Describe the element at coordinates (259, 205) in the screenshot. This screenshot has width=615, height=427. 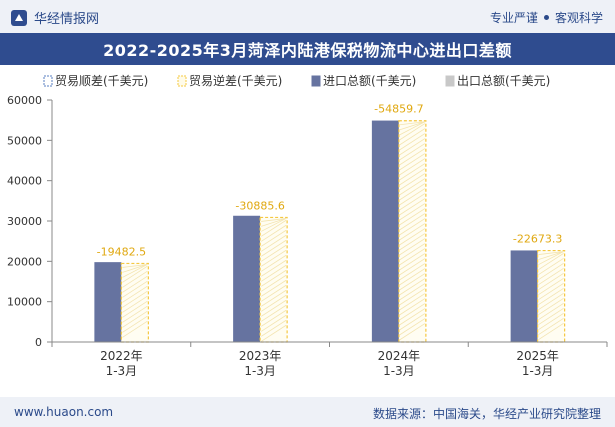
I see `data-label-1: -30885.6` at that location.